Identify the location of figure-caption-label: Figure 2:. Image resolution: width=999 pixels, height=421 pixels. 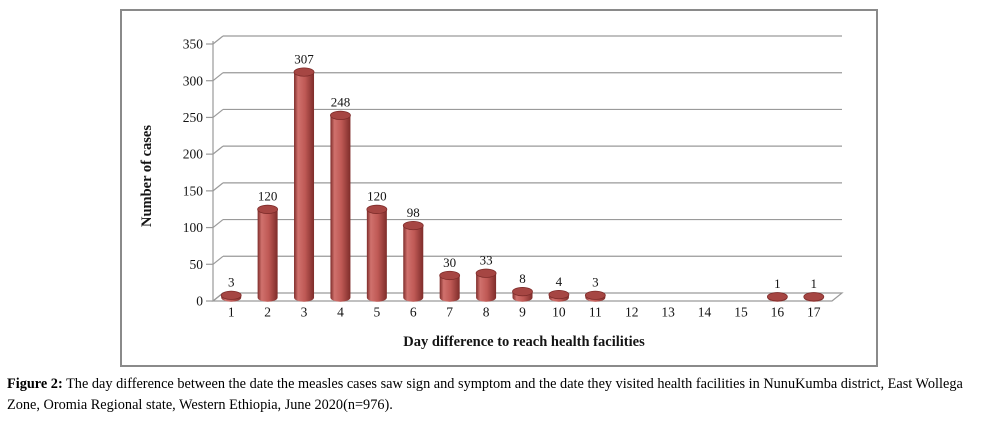
(35, 384).